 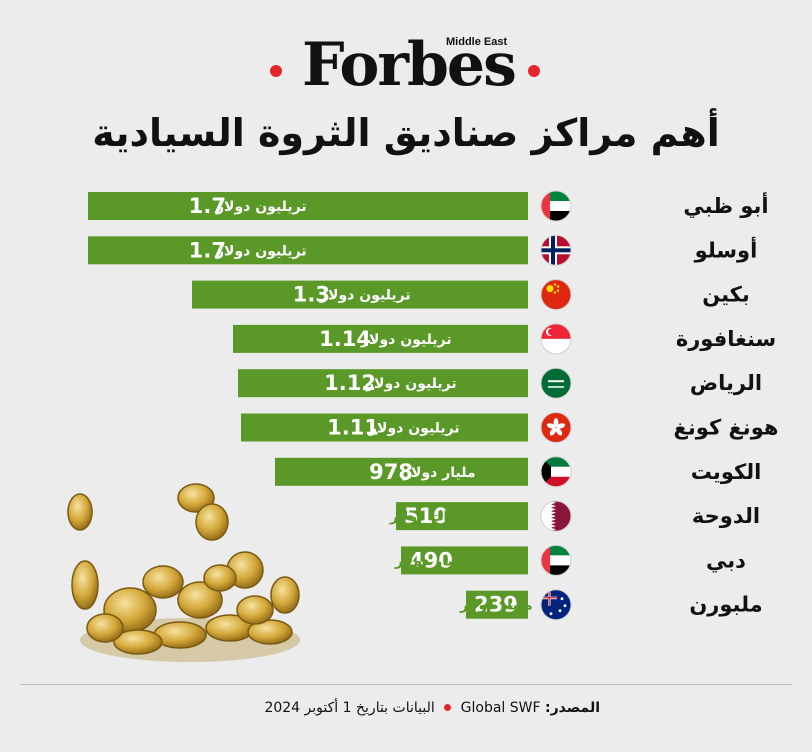 What do you see at coordinates (391, 472) in the screenshot?
I see `value-label: 978` at bounding box center [391, 472].